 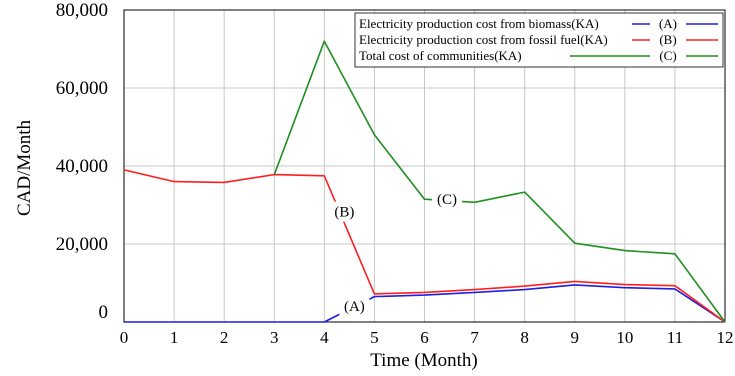 I want to click on series-annotation: (C), so click(x=447, y=200).